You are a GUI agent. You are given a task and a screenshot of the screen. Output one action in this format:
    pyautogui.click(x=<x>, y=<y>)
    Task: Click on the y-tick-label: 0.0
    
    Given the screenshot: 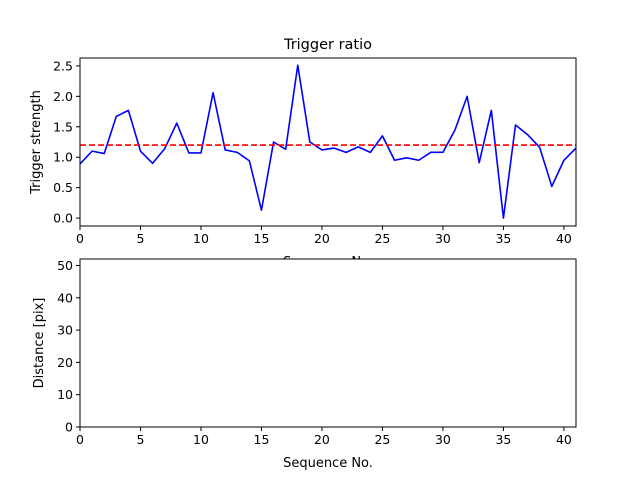 What is the action you would take?
    pyautogui.click(x=63, y=218)
    